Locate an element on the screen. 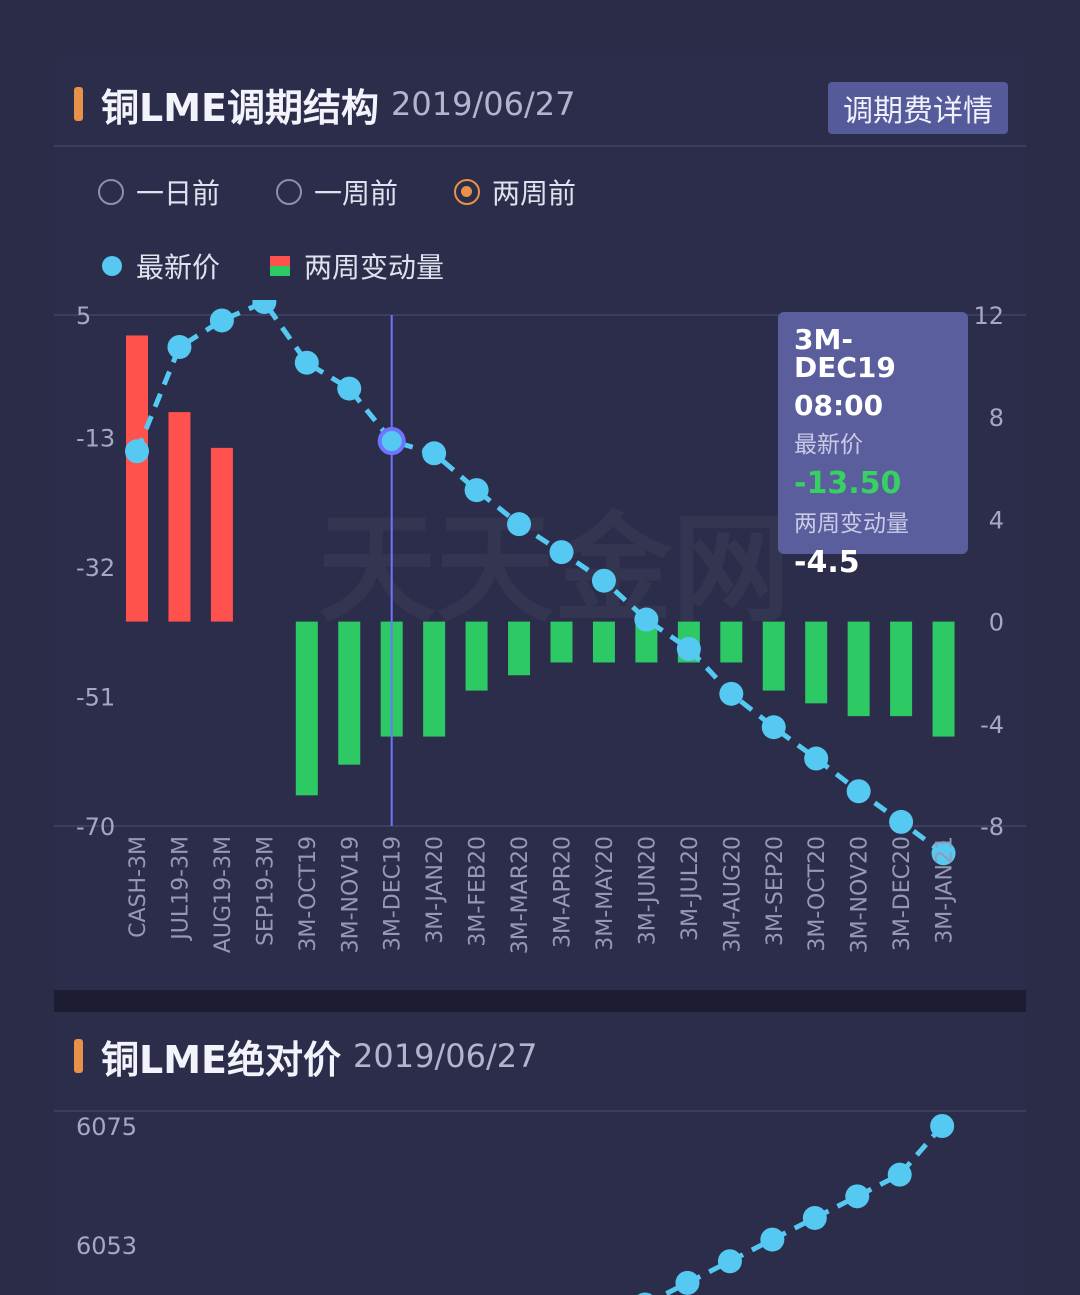  right-axis-tick: 0 is located at coordinates (996, 623).